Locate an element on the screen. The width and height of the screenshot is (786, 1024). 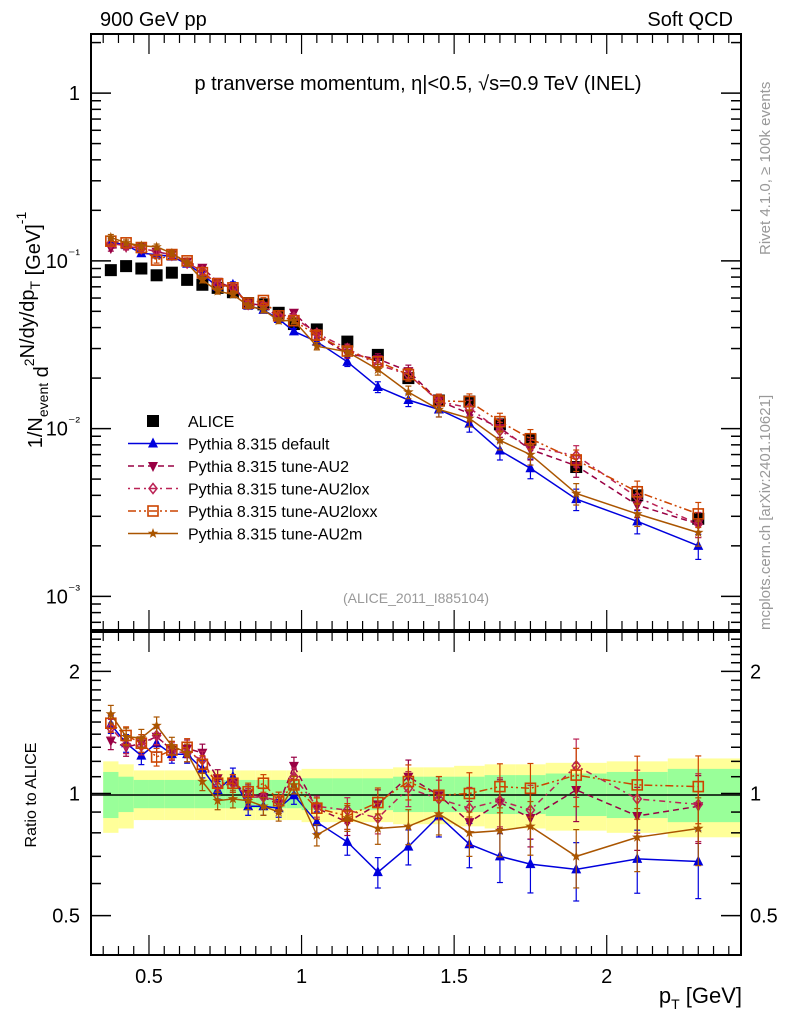
ylabel-part: N/dy/dp is located at coordinates (28, 323).